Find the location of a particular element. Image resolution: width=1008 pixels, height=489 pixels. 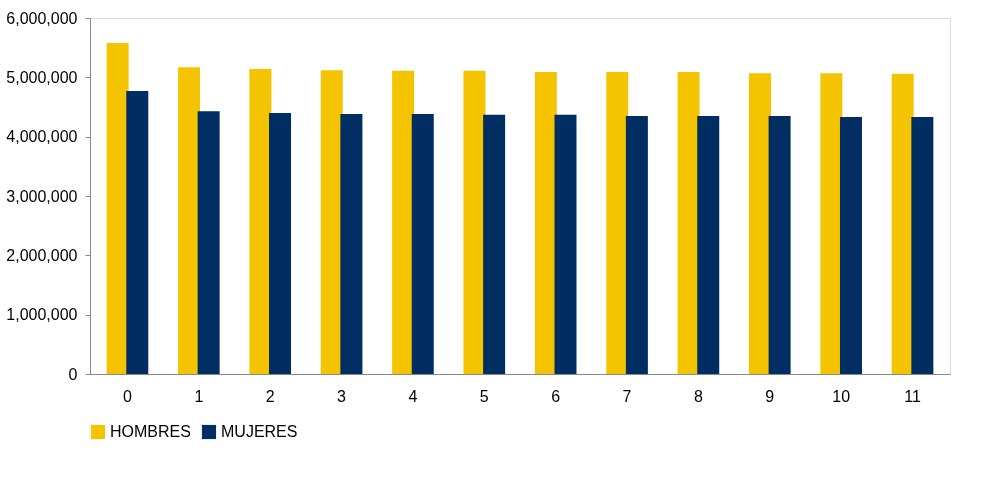

x-tick-label: 5 is located at coordinates (484, 396).